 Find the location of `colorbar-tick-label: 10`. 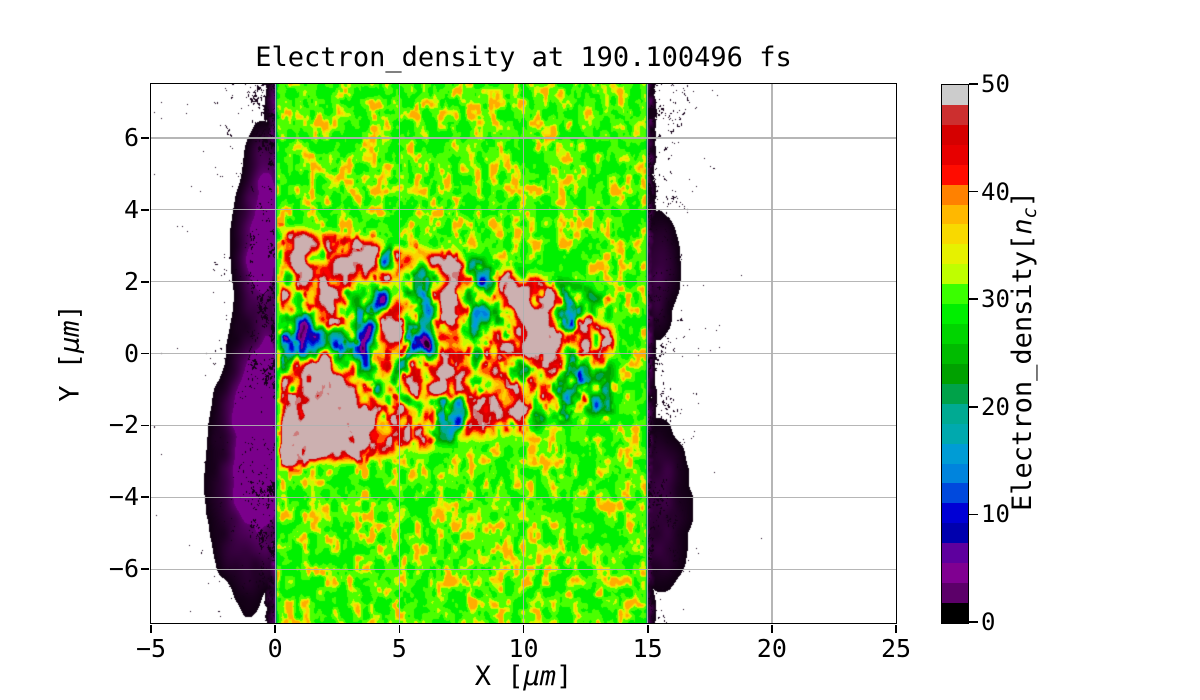

colorbar-tick-label: 10 is located at coordinates (995, 514).